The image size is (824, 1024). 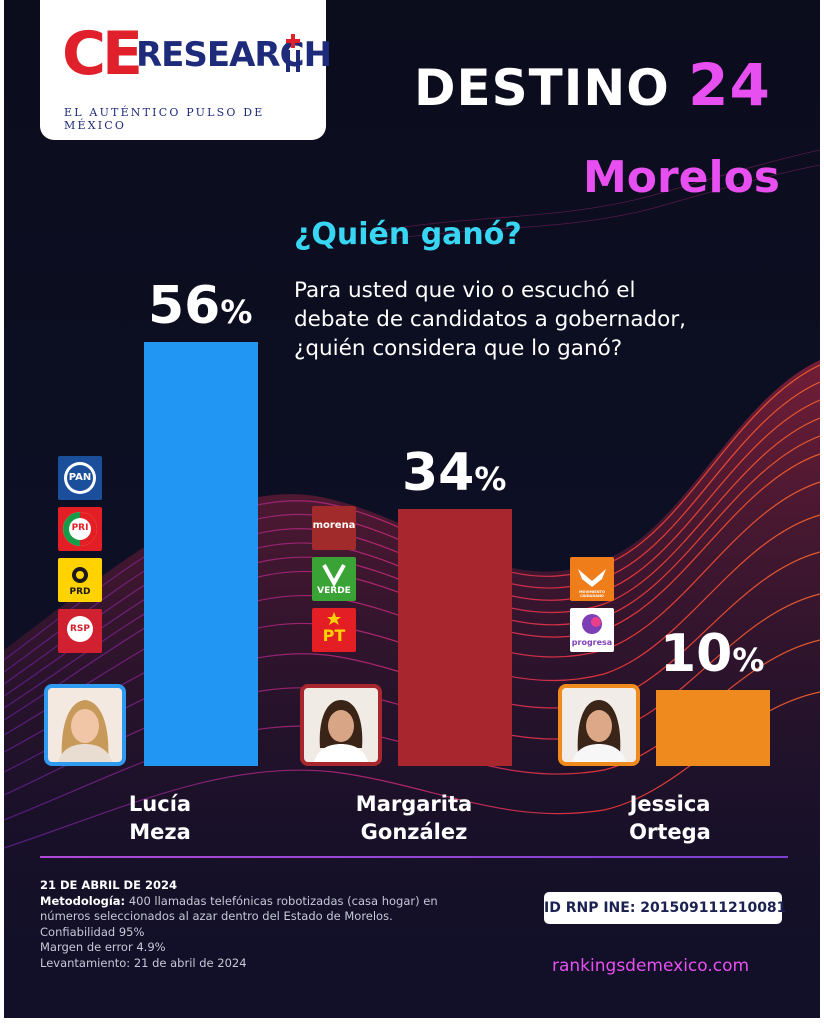 I want to click on candidate-name-3: Jessica Ortega, so click(x=670, y=818).